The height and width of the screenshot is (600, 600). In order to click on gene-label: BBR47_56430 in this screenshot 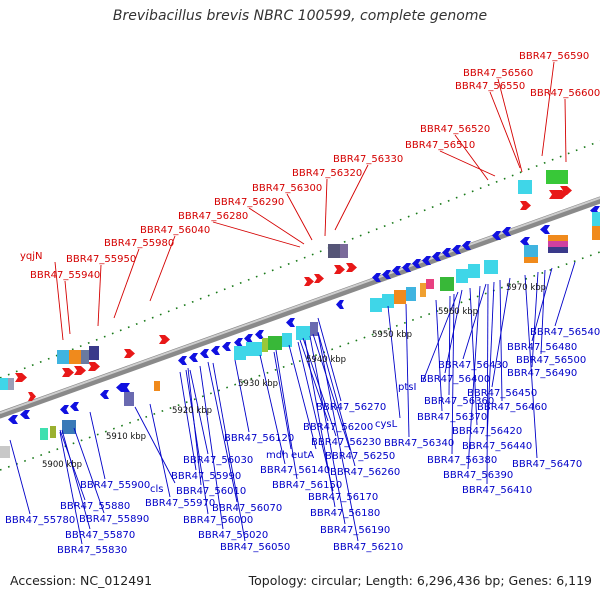, I will do `click(473, 365)`.